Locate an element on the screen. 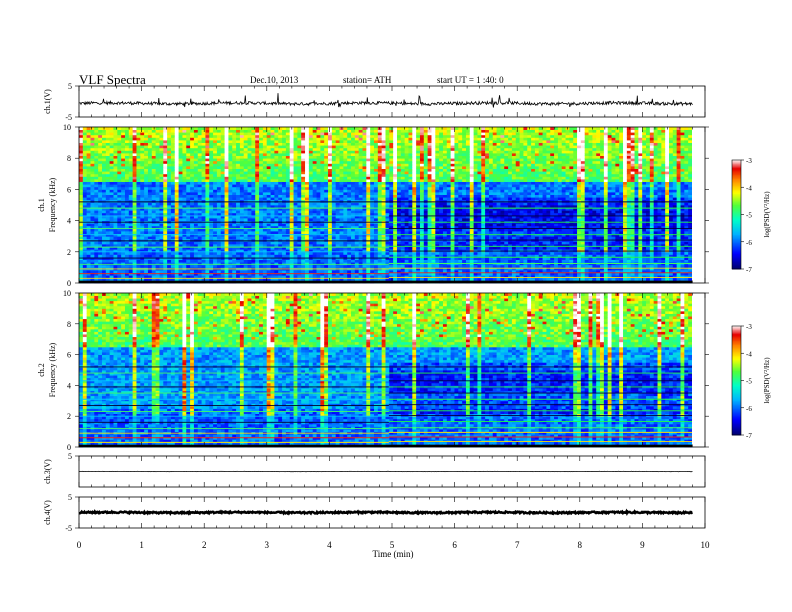 The image size is (792, 612). start-time-label: start UT = 1 :40: 0 is located at coordinates (470, 80).